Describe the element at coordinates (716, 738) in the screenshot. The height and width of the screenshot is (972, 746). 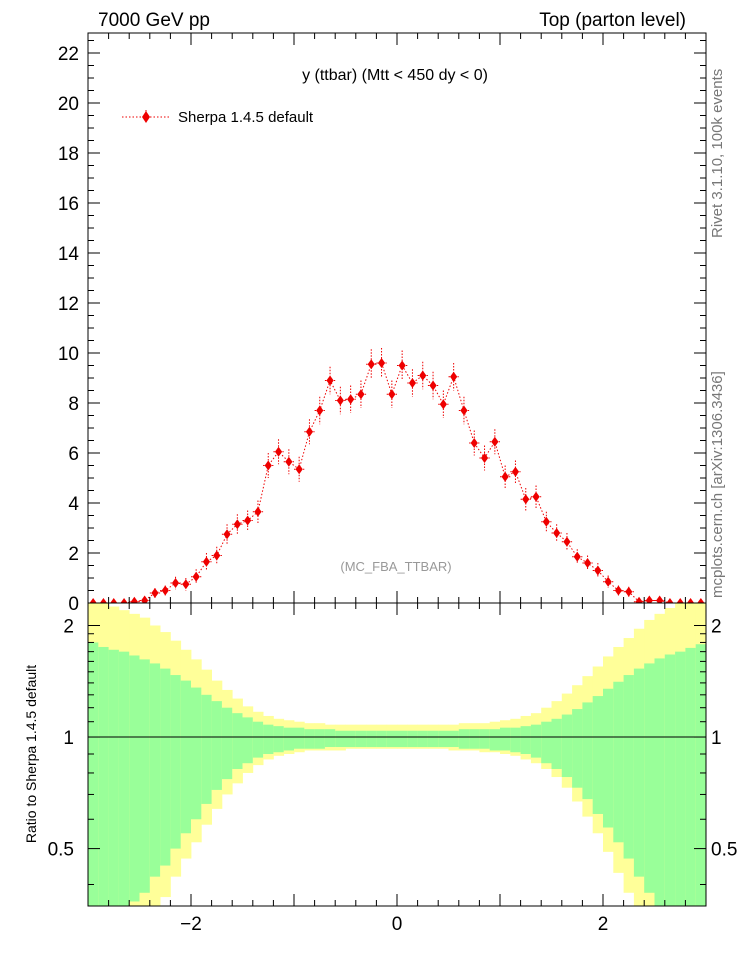
I see `ratio-y-tick-label-right: 1` at that location.